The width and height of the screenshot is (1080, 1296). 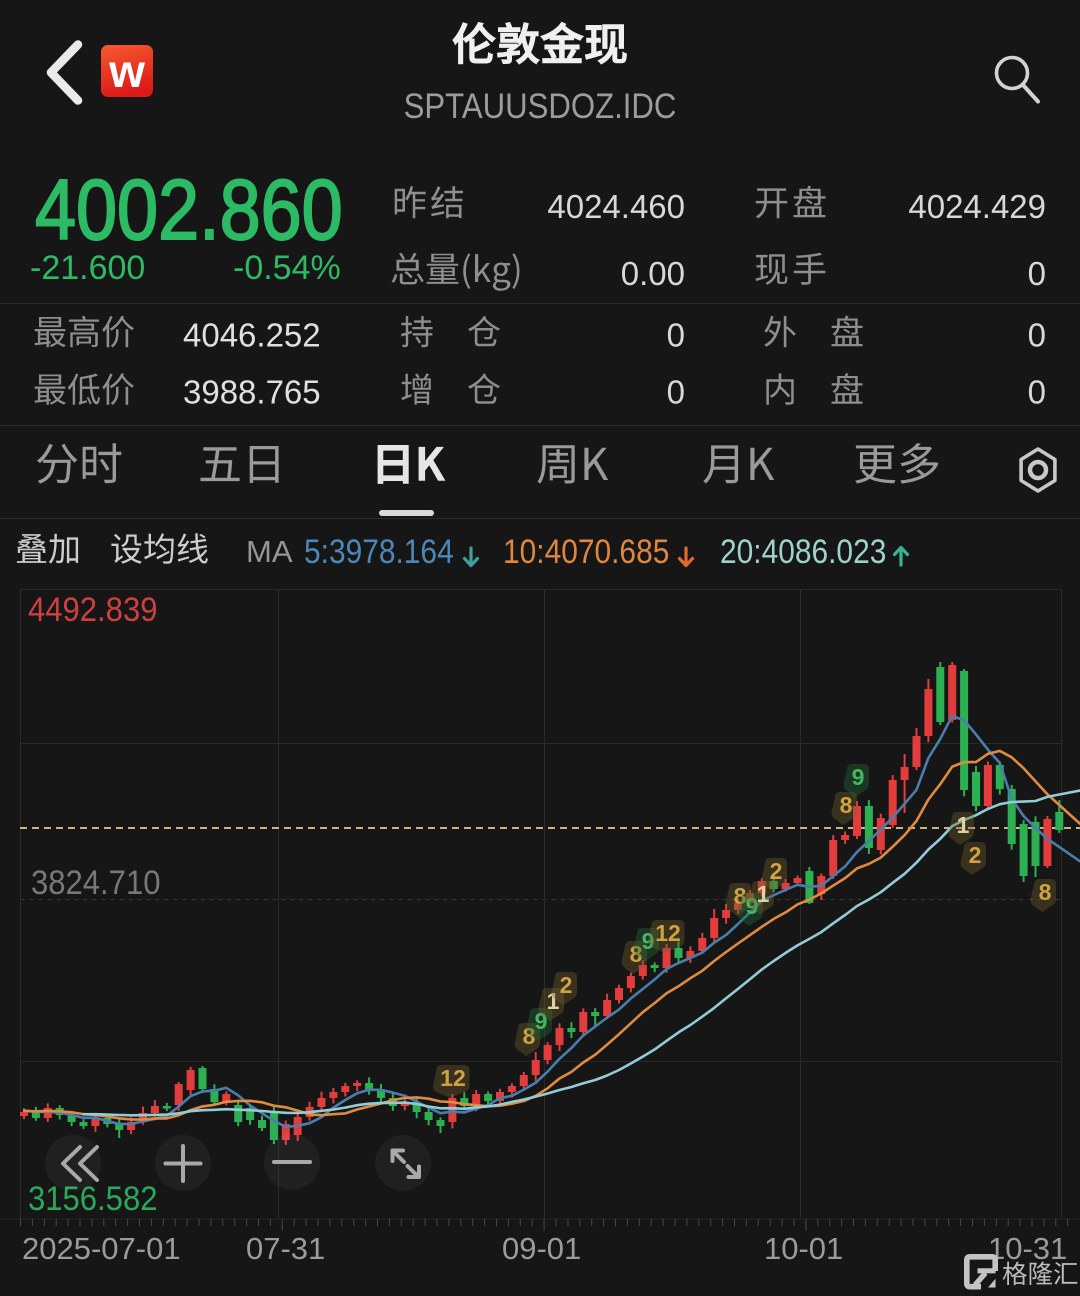 What do you see at coordinates (803, 551) in the screenshot?
I see `svg-text: 20:4086.023` at bounding box center [803, 551].